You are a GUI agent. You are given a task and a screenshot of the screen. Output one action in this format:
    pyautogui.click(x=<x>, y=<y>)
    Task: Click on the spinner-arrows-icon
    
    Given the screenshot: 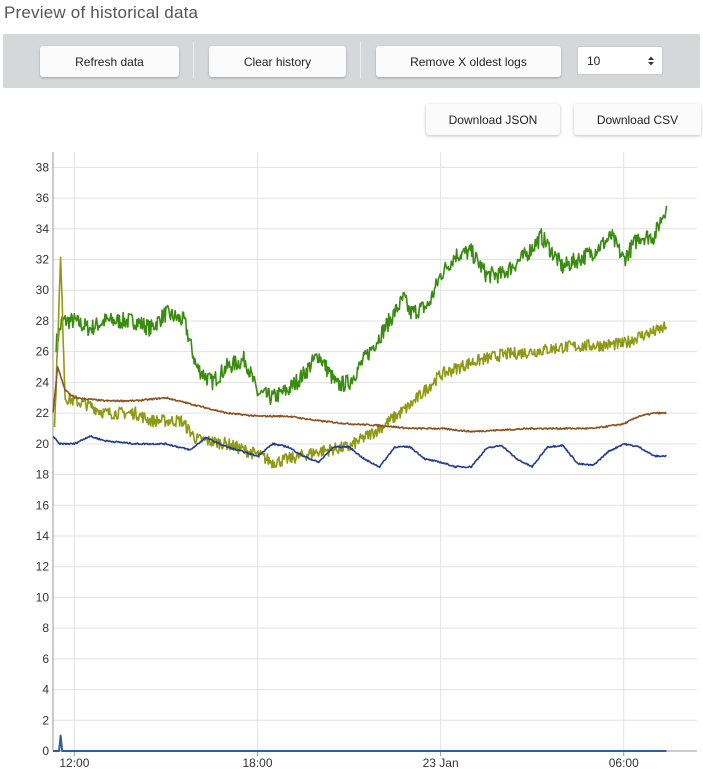 What is the action you would take?
    pyautogui.click(x=651, y=61)
    